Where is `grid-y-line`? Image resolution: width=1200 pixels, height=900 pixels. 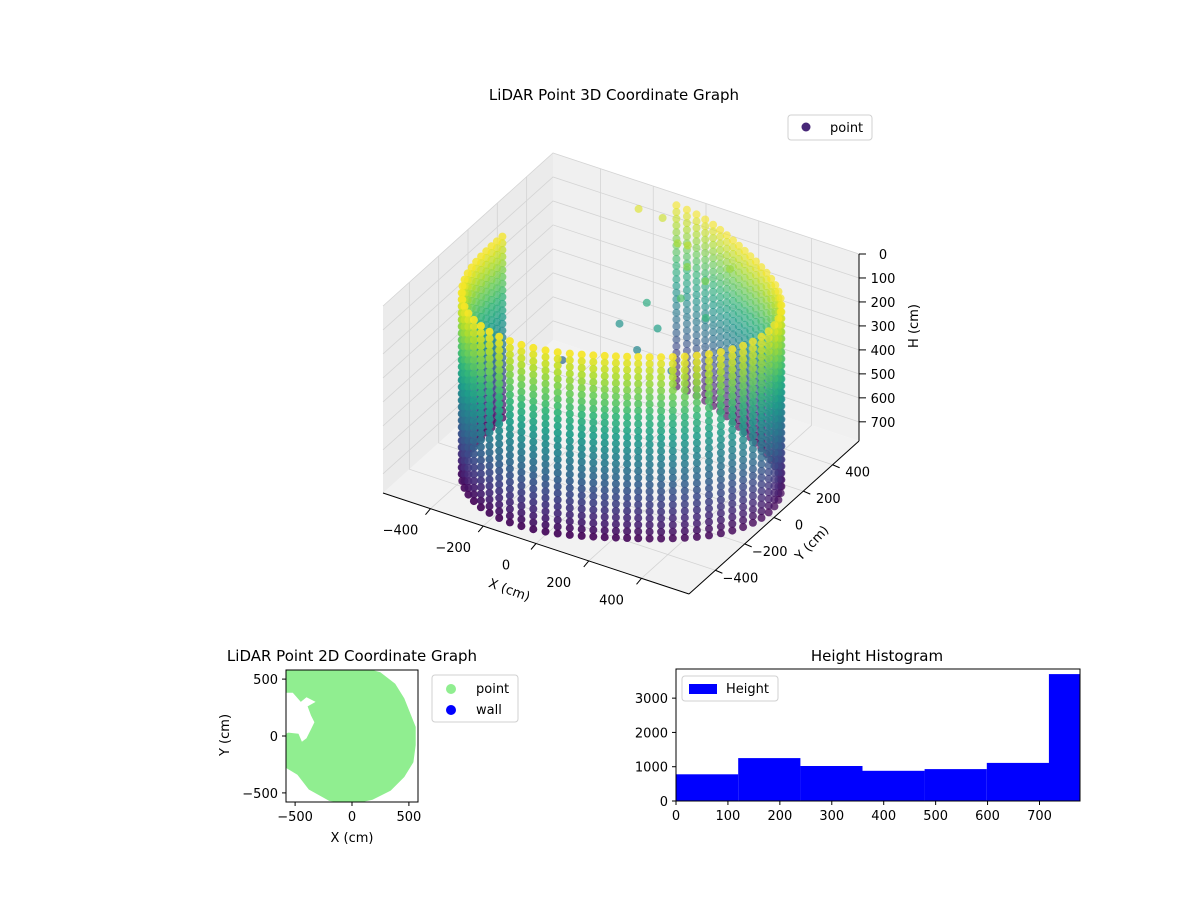 grid-y-line is located at coordinates (591, 400).